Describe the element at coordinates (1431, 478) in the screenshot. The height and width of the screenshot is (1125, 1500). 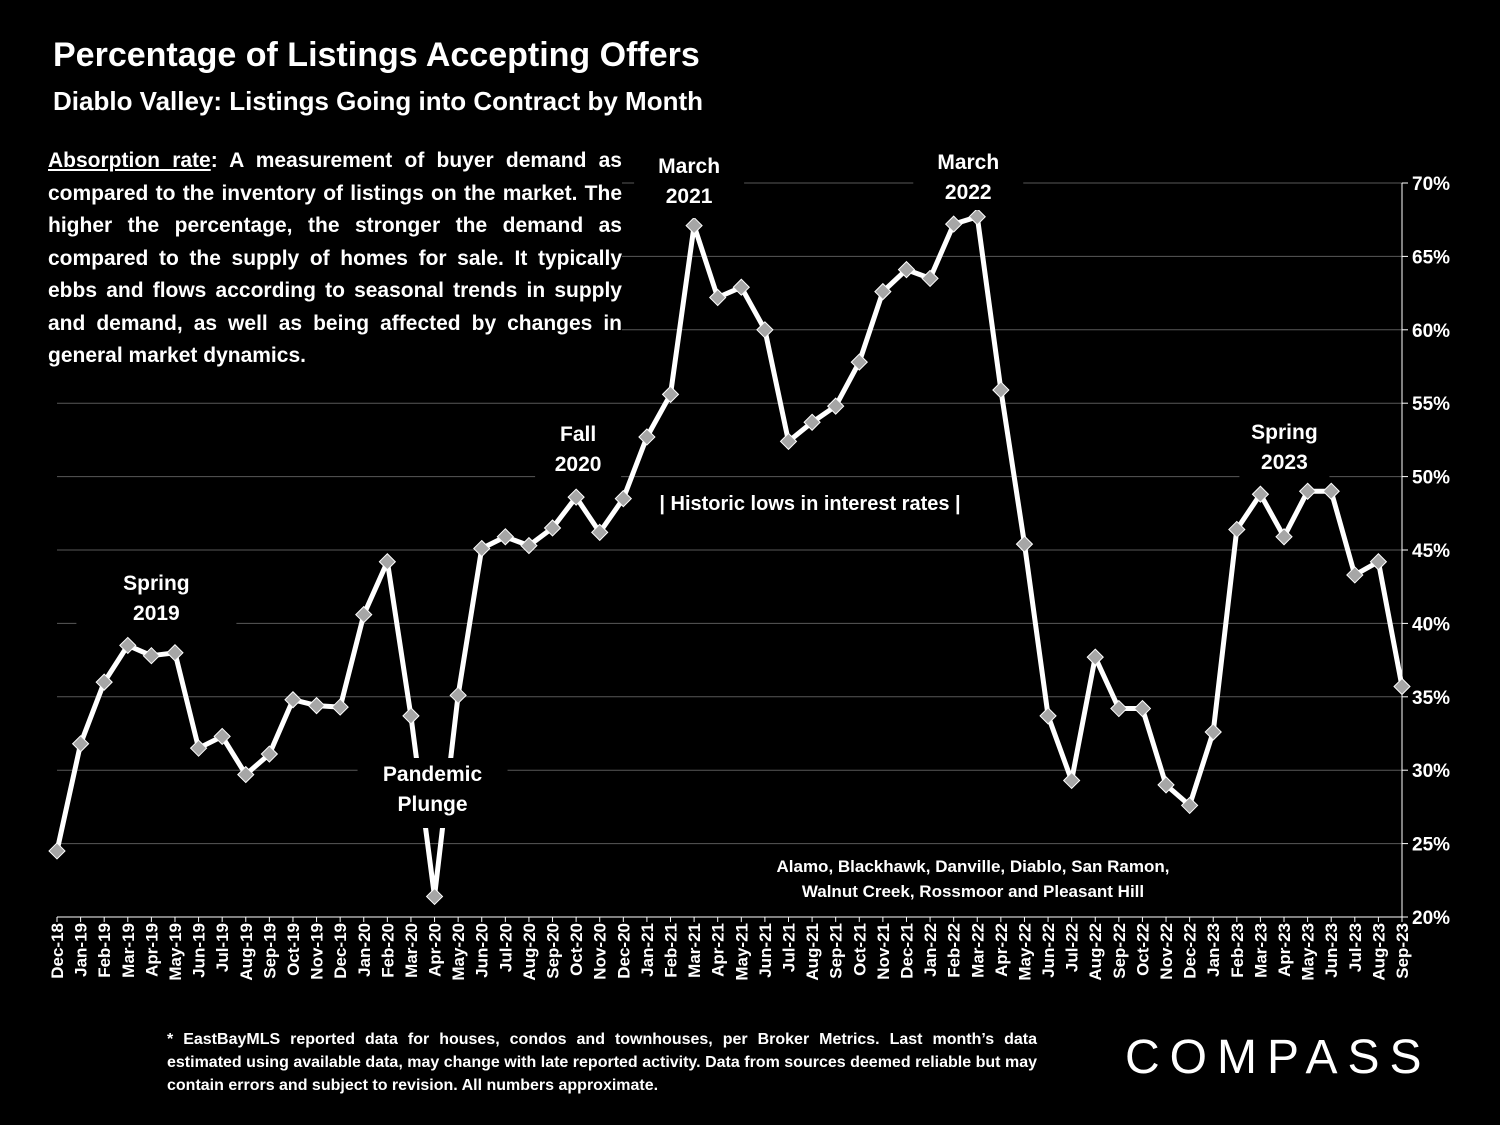
I see `y-tick-label: 50%` at that location.